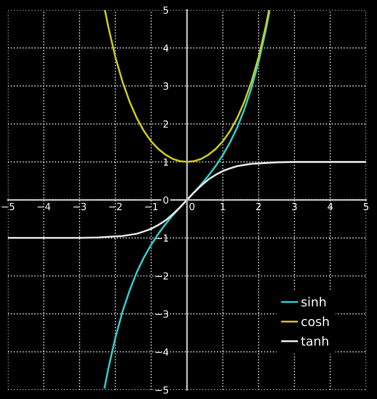 This screenshot has width=377, height=399. What do you see at coordinates (165, 48) in the screenshot?
I see `y-tick-label: 4` at bounding box center [165, 48].